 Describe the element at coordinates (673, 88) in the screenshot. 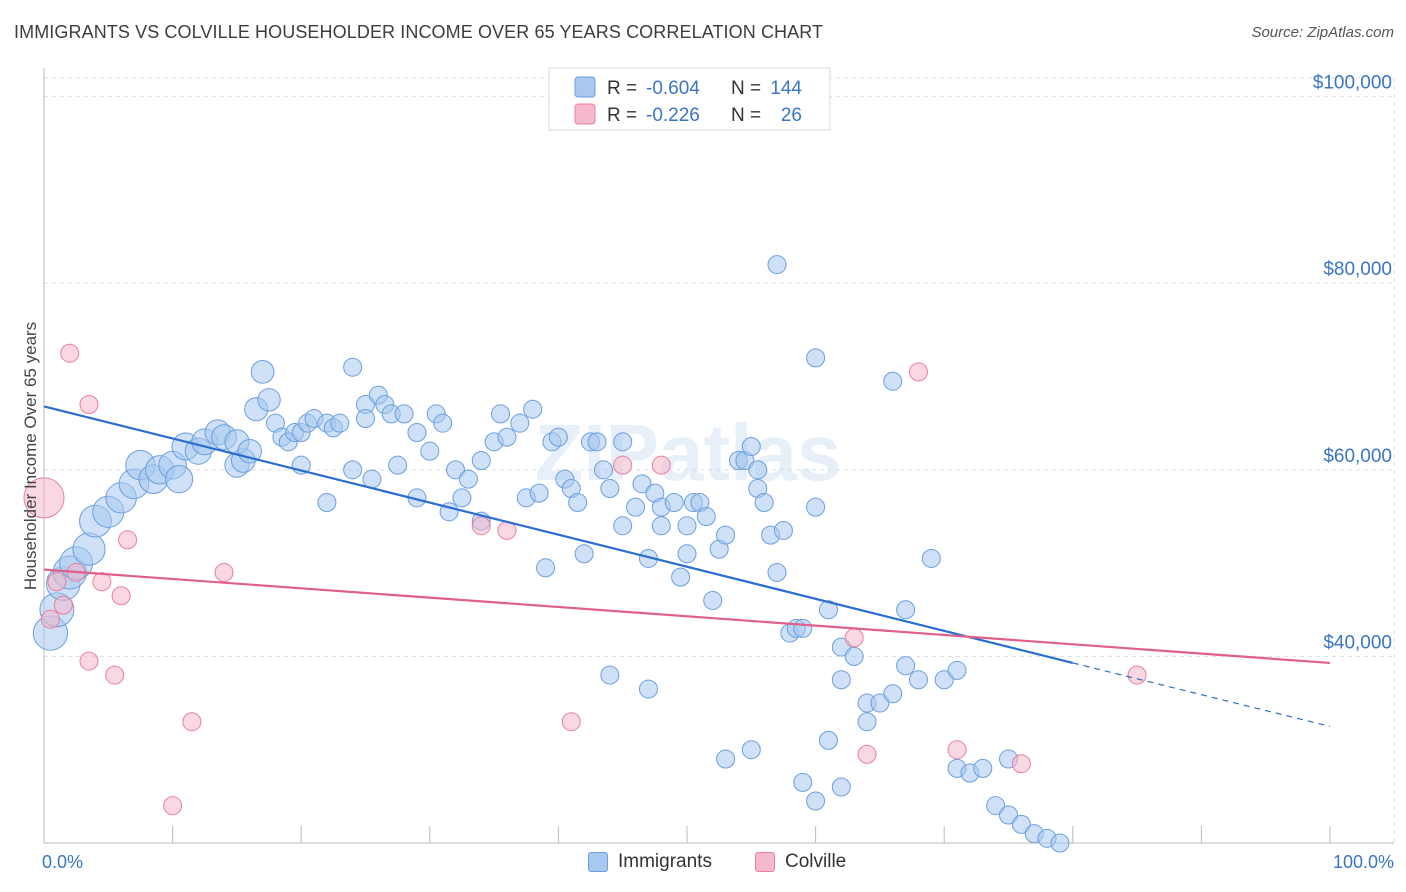

I see `legend-r-value-1: -0.604` at that location.